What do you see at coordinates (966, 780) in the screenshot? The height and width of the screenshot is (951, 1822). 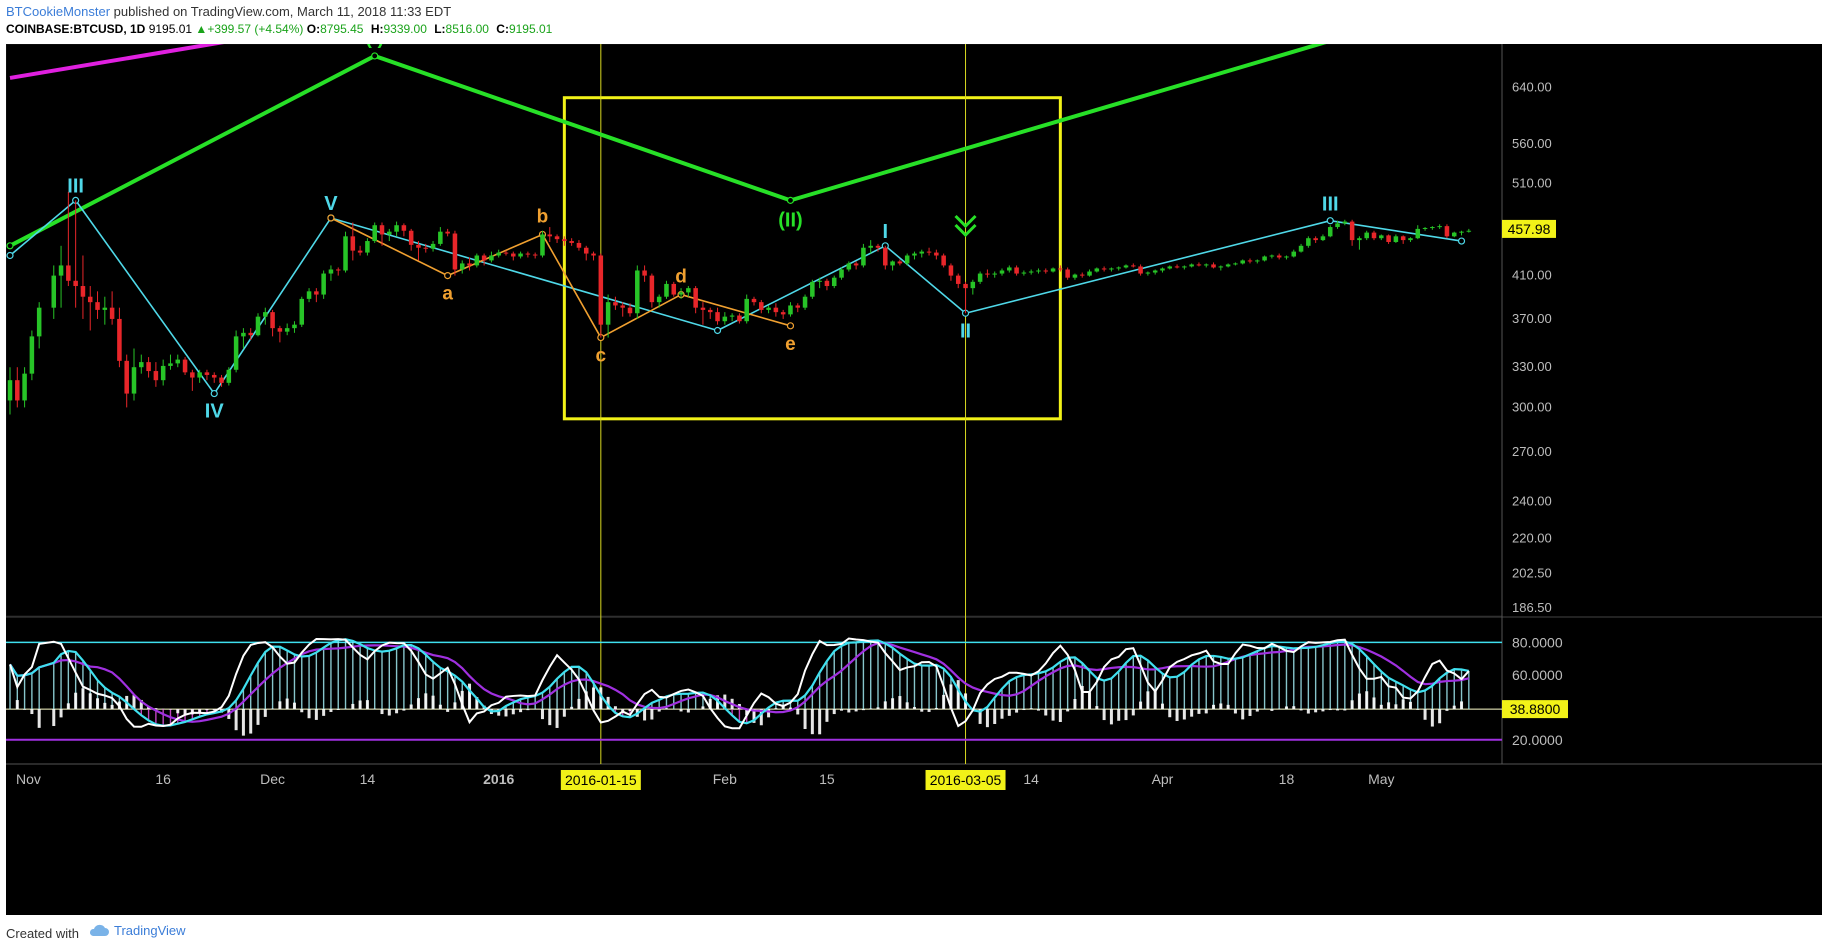 I see `date-marker-label: 2016-03-05` at bounding box center [966, 780].